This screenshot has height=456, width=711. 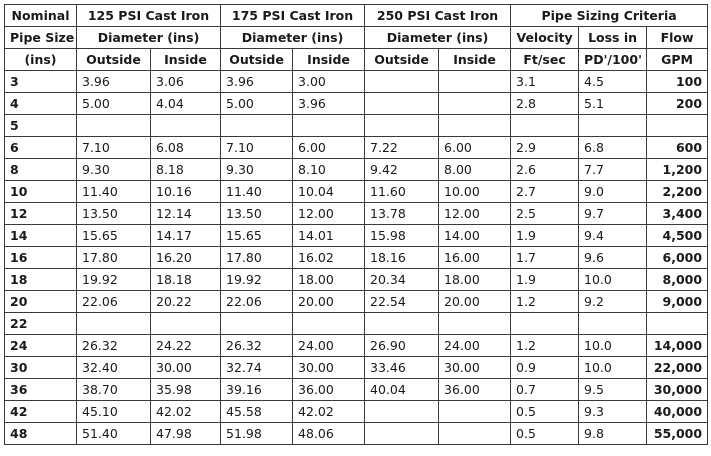 I want to click on cell-250-inside: 20.00, so click(x=475, y=301).